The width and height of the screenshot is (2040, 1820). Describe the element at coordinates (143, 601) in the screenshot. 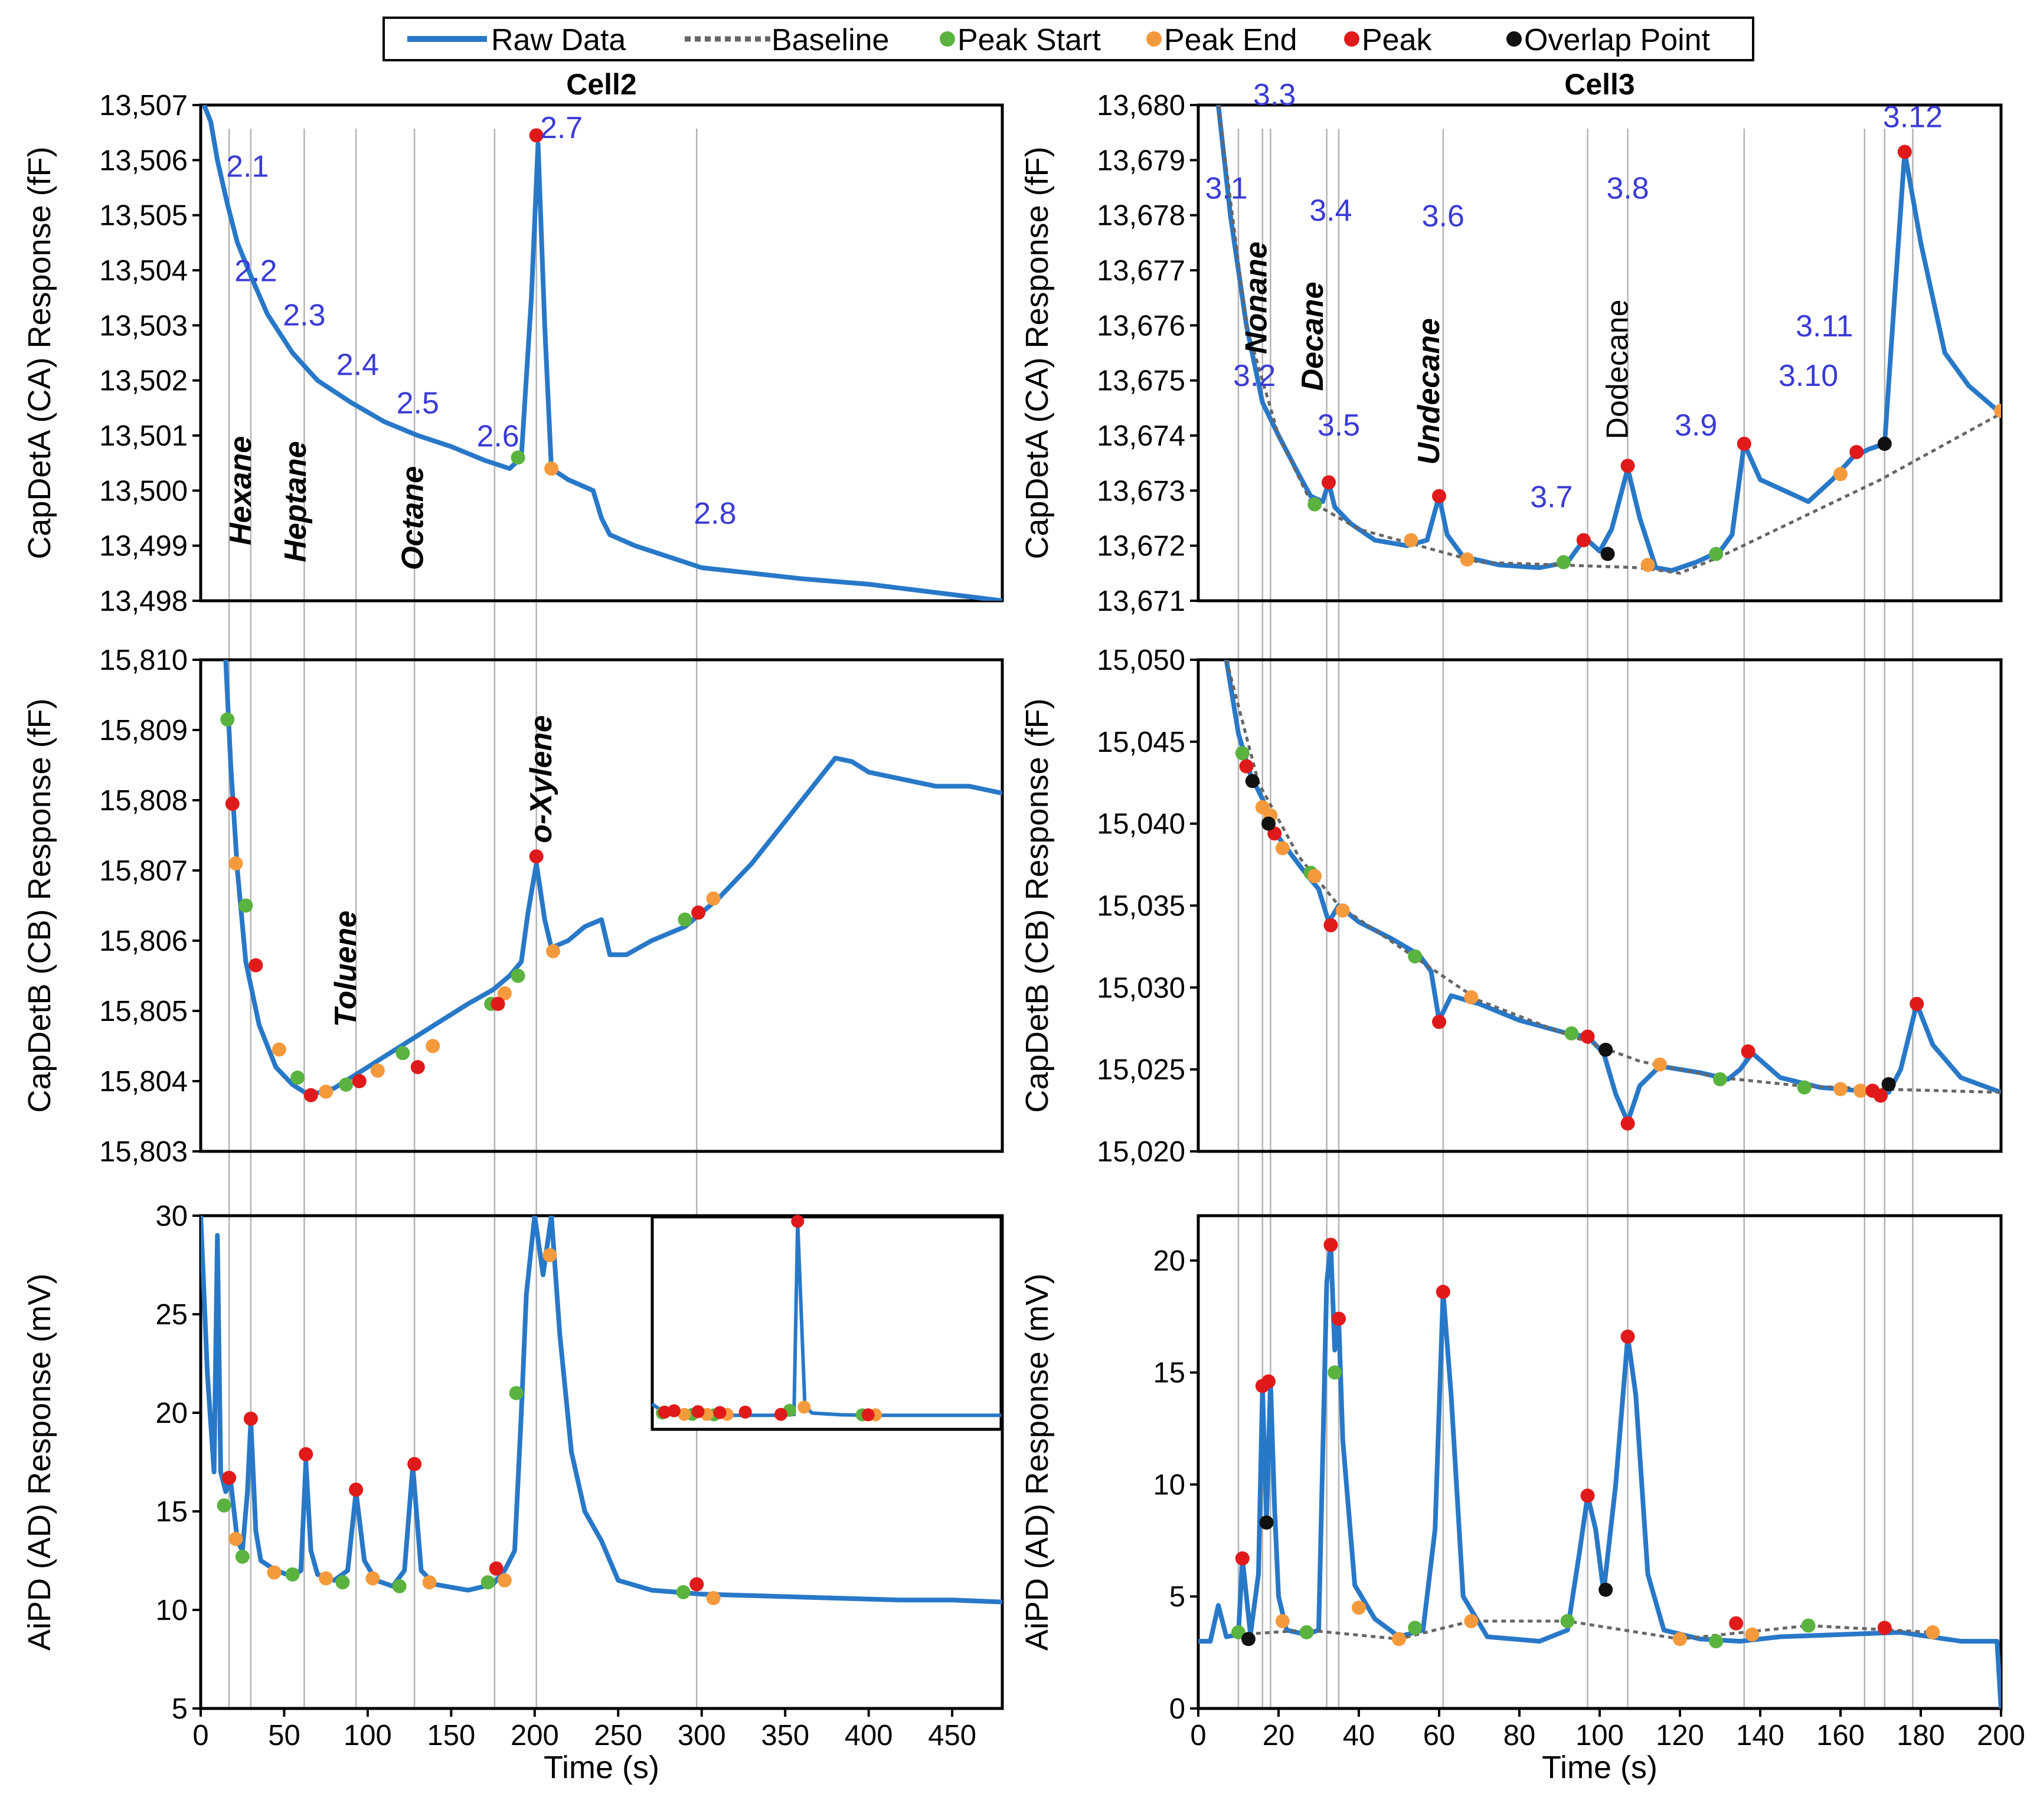

I see `y-tick-label: 13,498` at that location.